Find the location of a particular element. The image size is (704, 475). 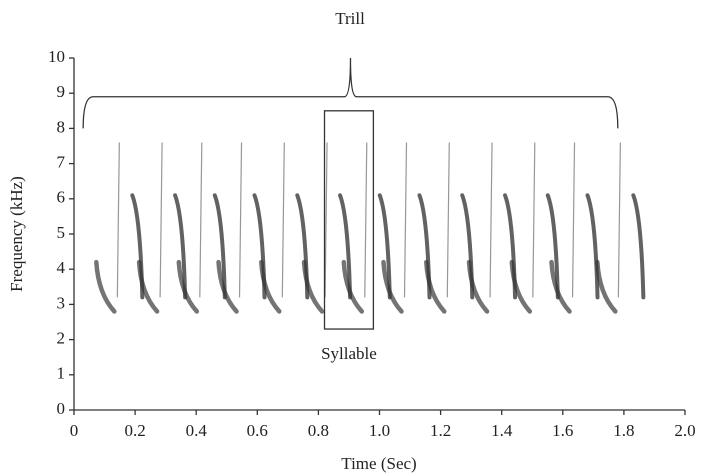

x-tick-label: 0.2 is located at coordinates (134, 430).